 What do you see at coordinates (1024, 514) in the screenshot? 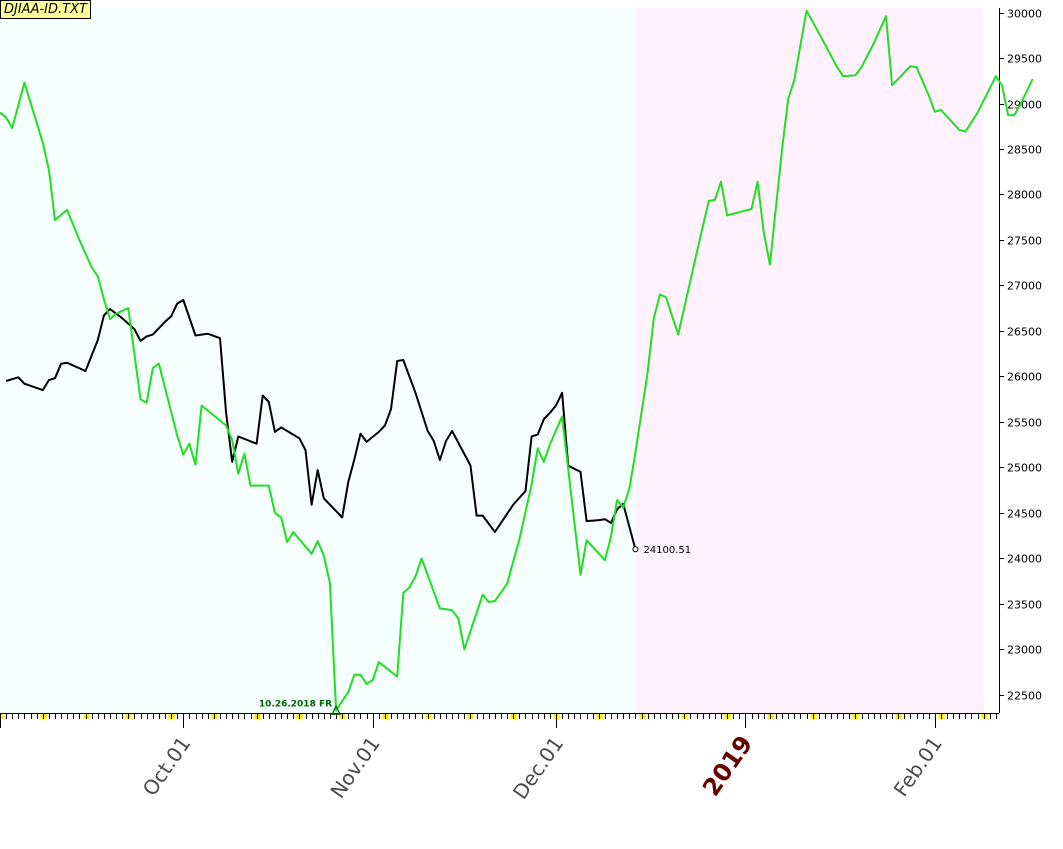
I see `y-tick-label: 24500` at bounding box center [1024, 514].